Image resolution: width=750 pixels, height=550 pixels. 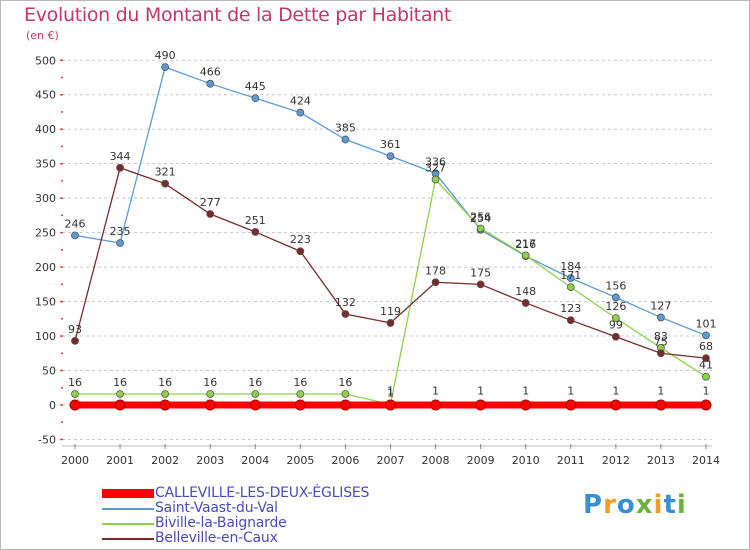 What do you see at coordinates (52, 405) in the screenshot?
I see `y-tick-label: 0` at bounding box center [52, 405].